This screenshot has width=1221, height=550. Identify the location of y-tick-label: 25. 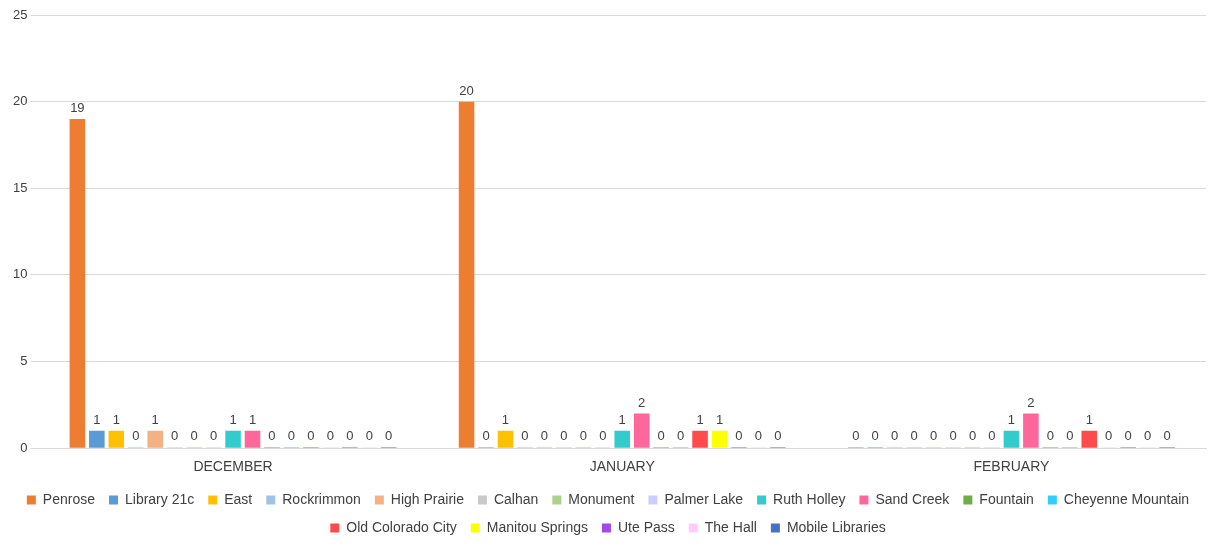
(20, 14).